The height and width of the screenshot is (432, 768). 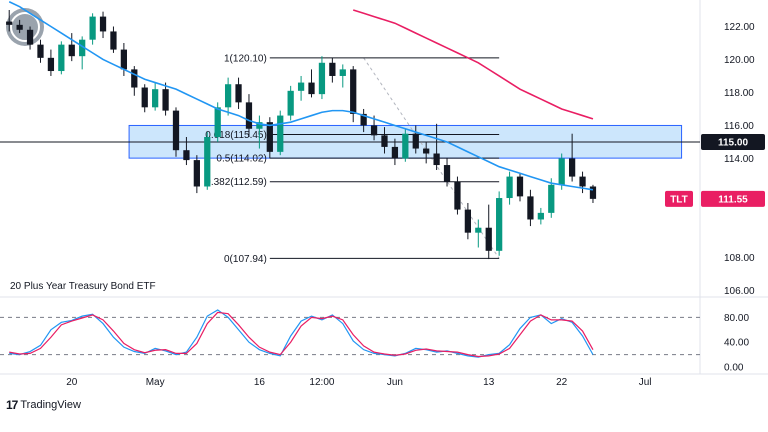 I want to click on fib-level-label: 0.618(115.45), so click(x=236, y=135).